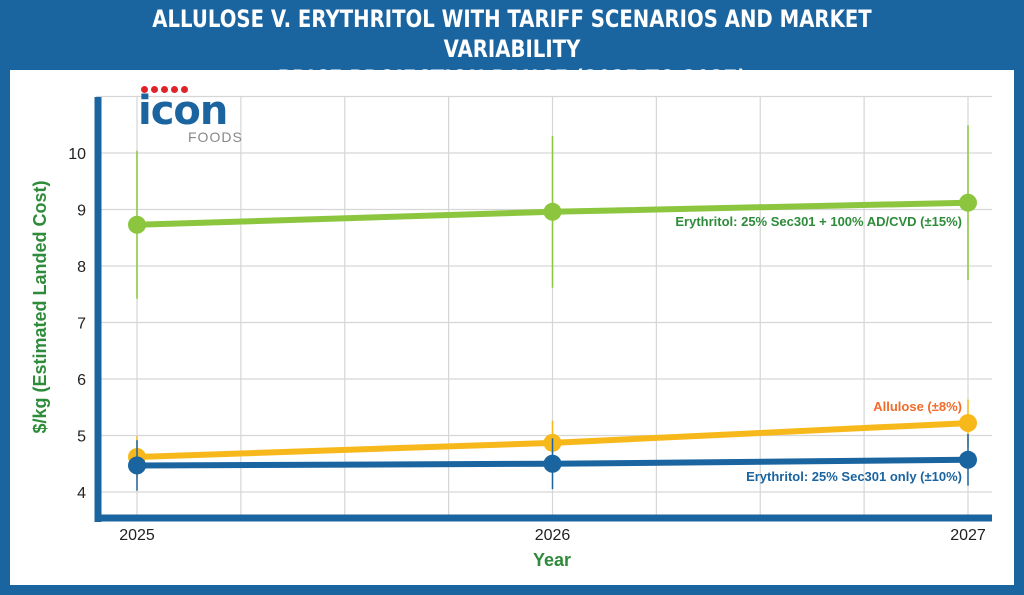 The width and height of the screenshot is (1024, 595). I want to click on logo-text: ICON, so click(183, 111).